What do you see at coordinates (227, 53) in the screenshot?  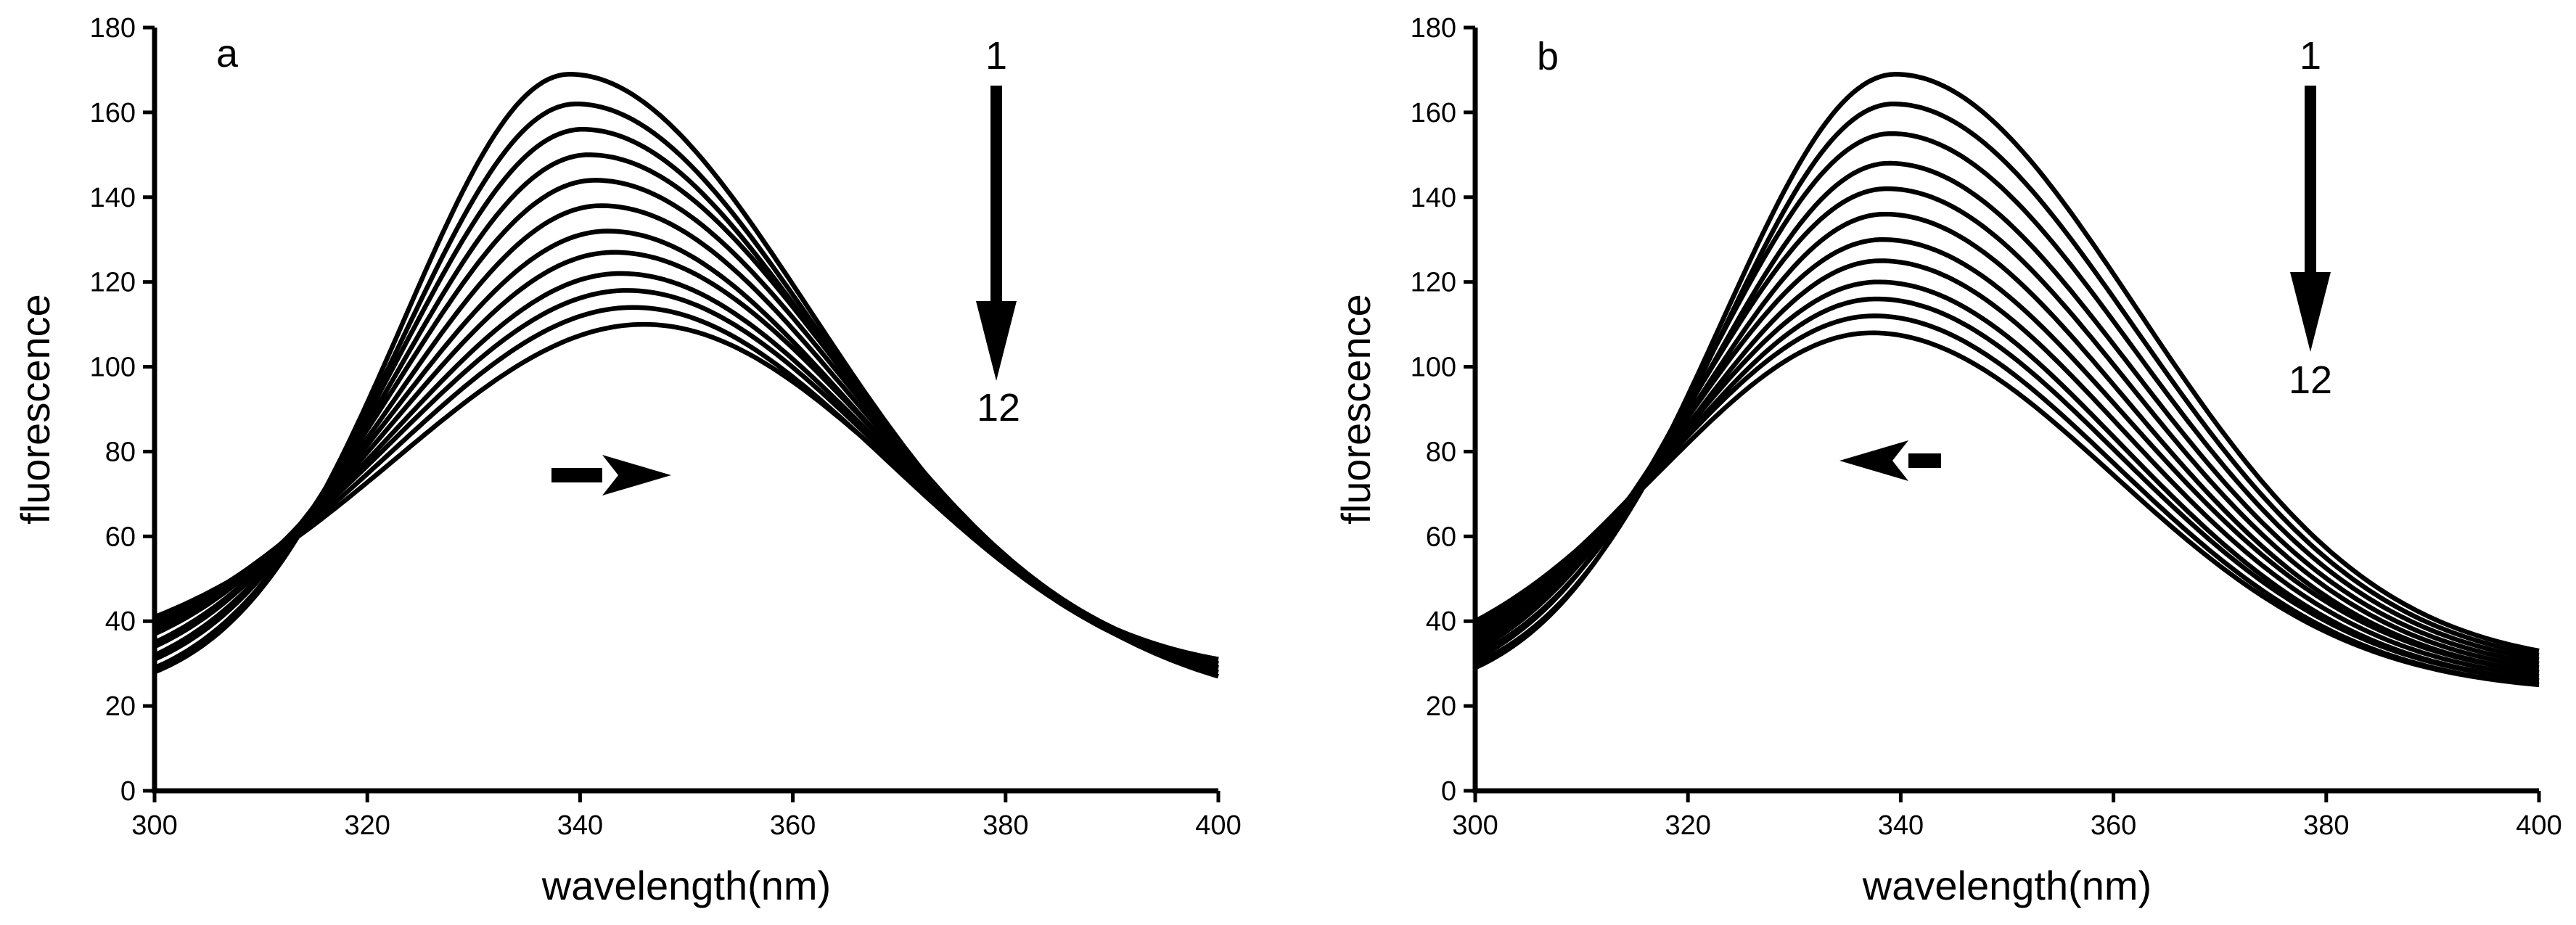 I see `panel-label: a` at bounding box center [227, 53].